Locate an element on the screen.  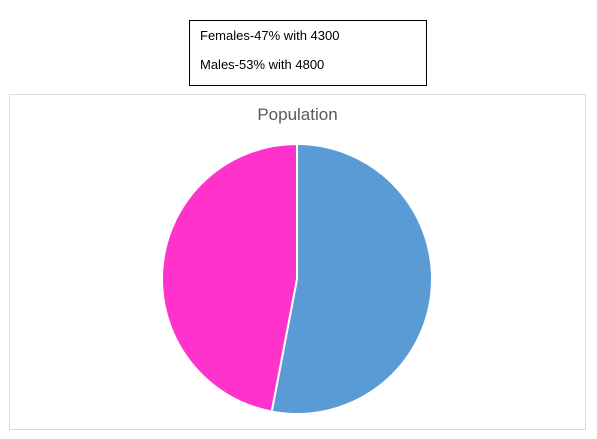
annotation-line-males: Males-53% with 4800 is located at coordinates (262, 64).